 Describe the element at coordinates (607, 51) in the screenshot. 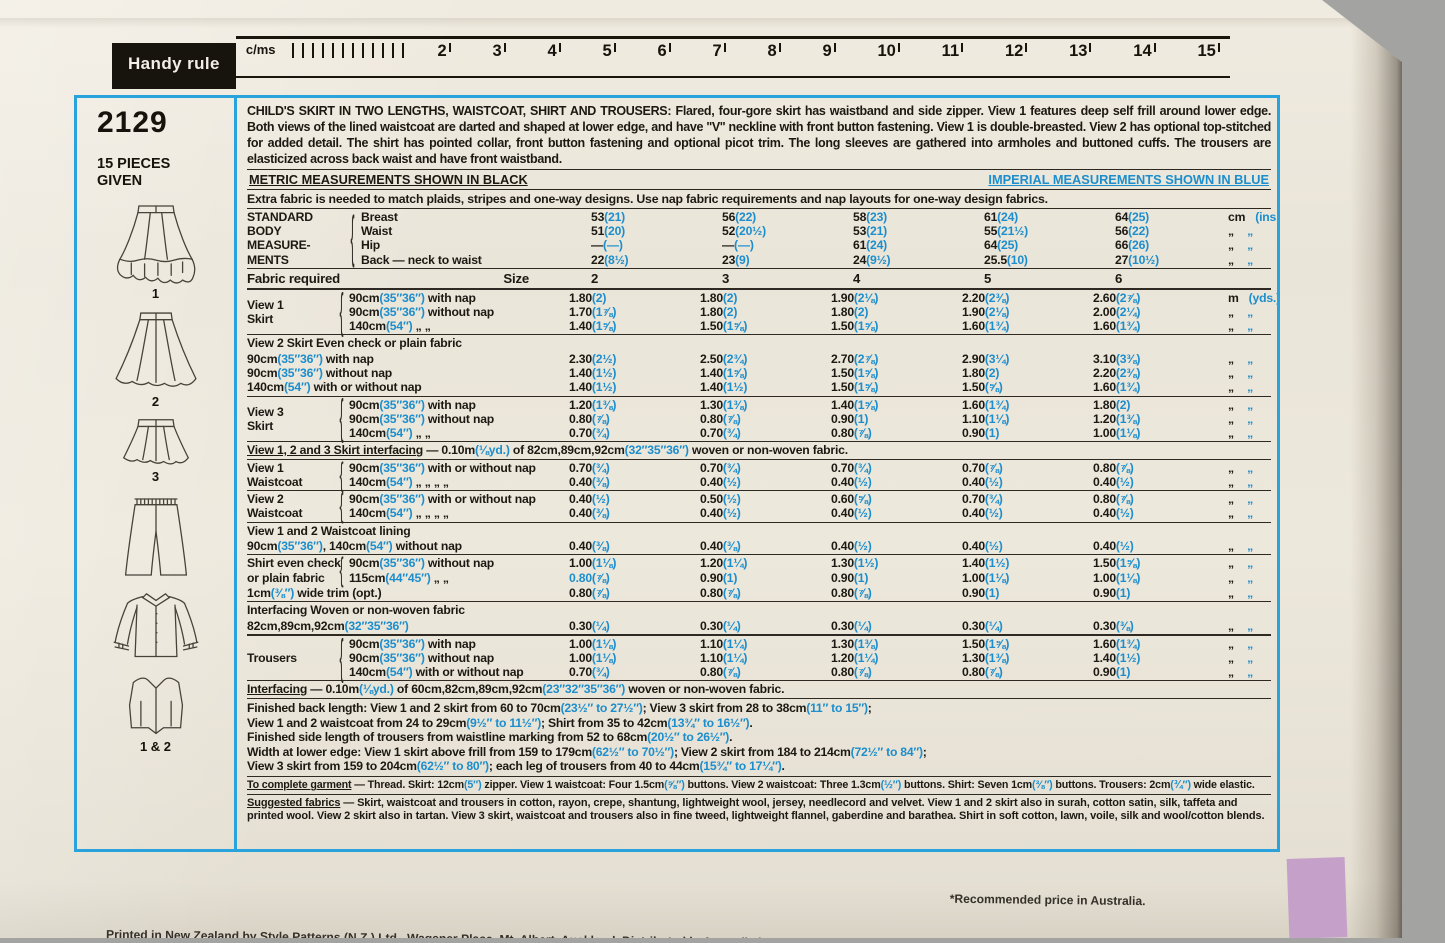

I see `ruler-number-text: 5` at that location.